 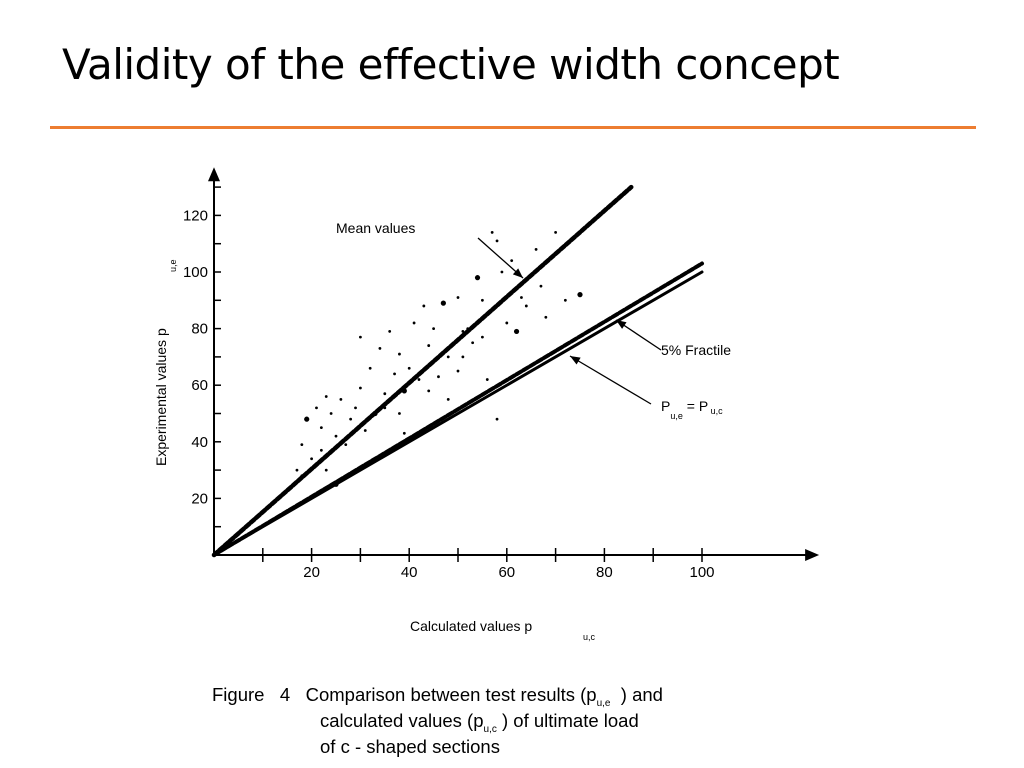 I want to click on caption-text: ) of ultimate load, so click(x=570, y=720).